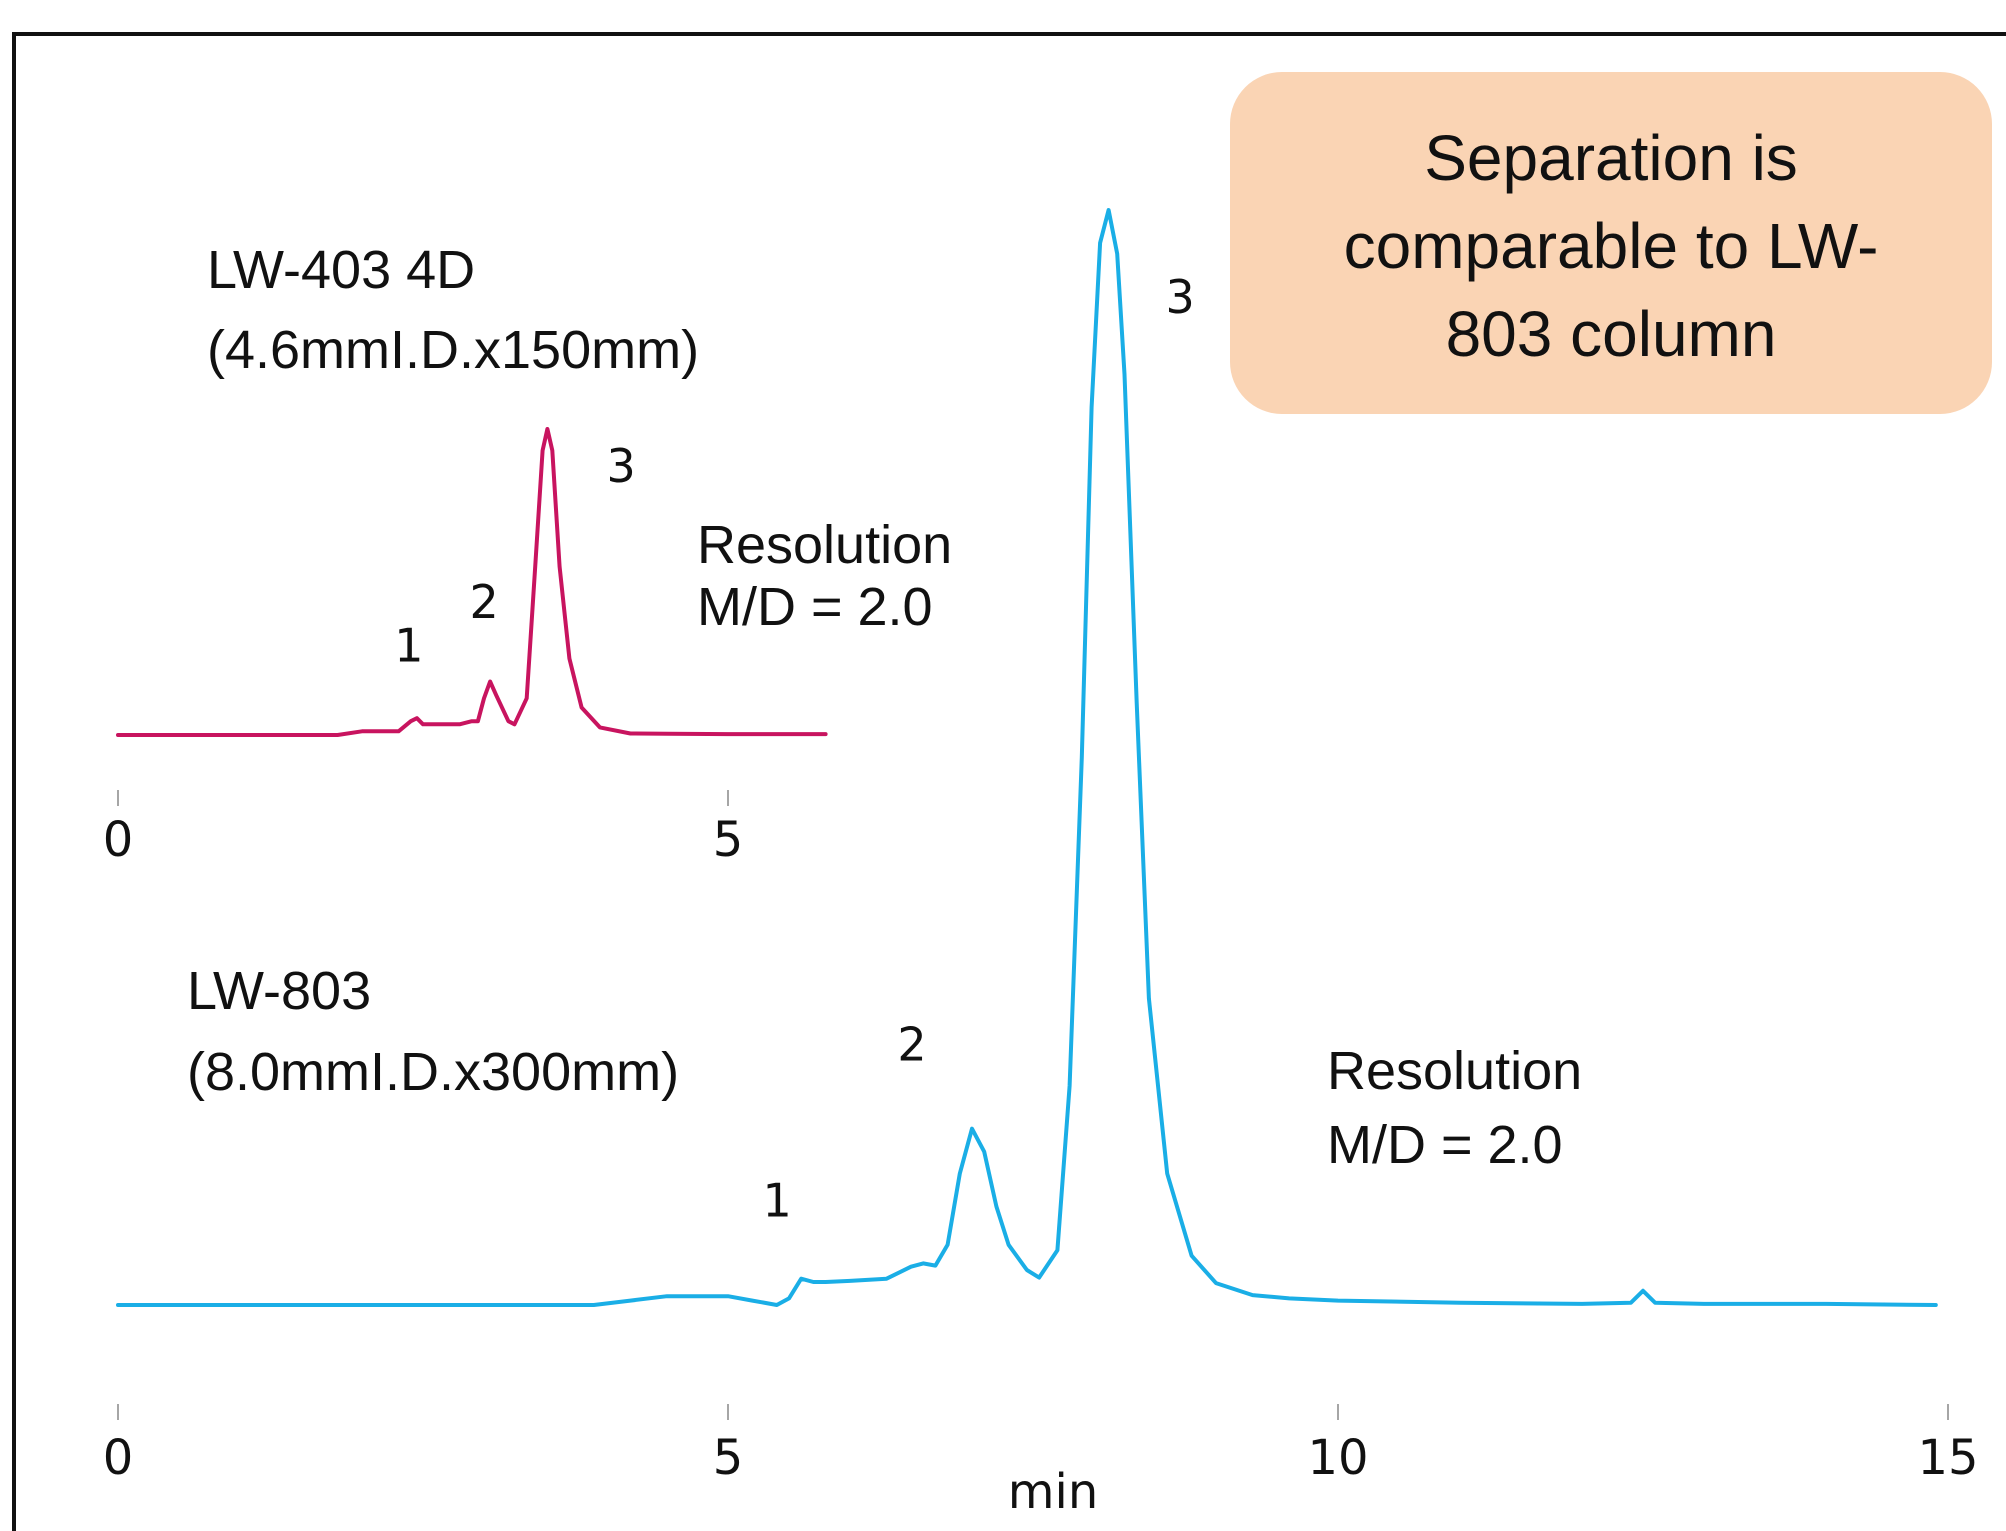  I want to click on lw403-name: LW-403 4D, so click(341, 270).